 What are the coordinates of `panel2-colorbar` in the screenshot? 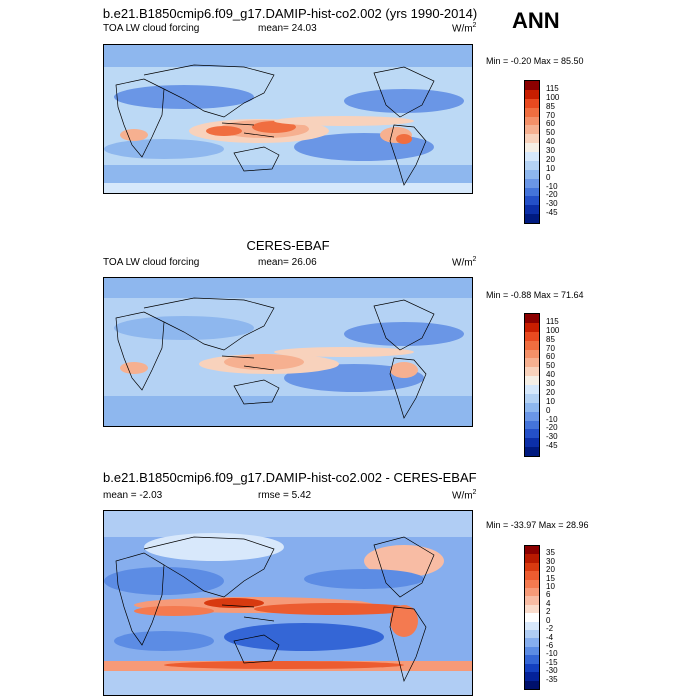 It's located at (532, 385).